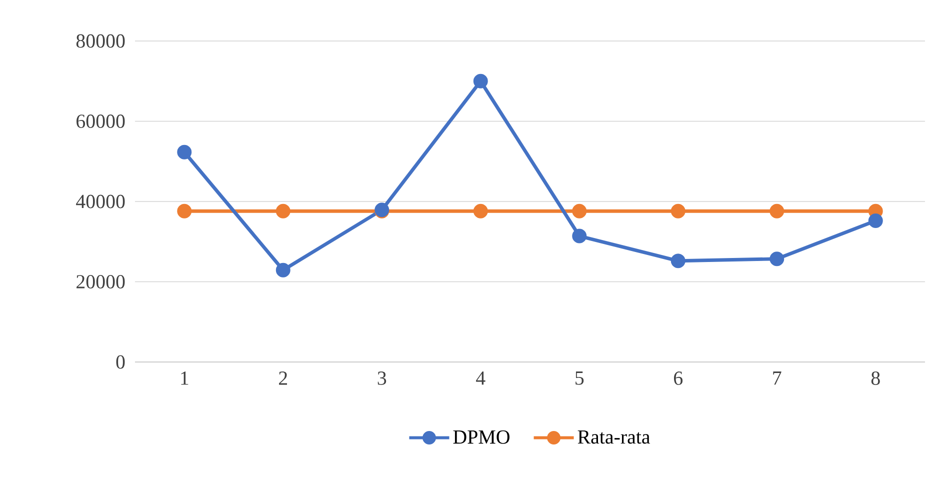  Describe the element at coordinates (580, 378) in the screenshot. I see `x-tick-label: 5` at that location.